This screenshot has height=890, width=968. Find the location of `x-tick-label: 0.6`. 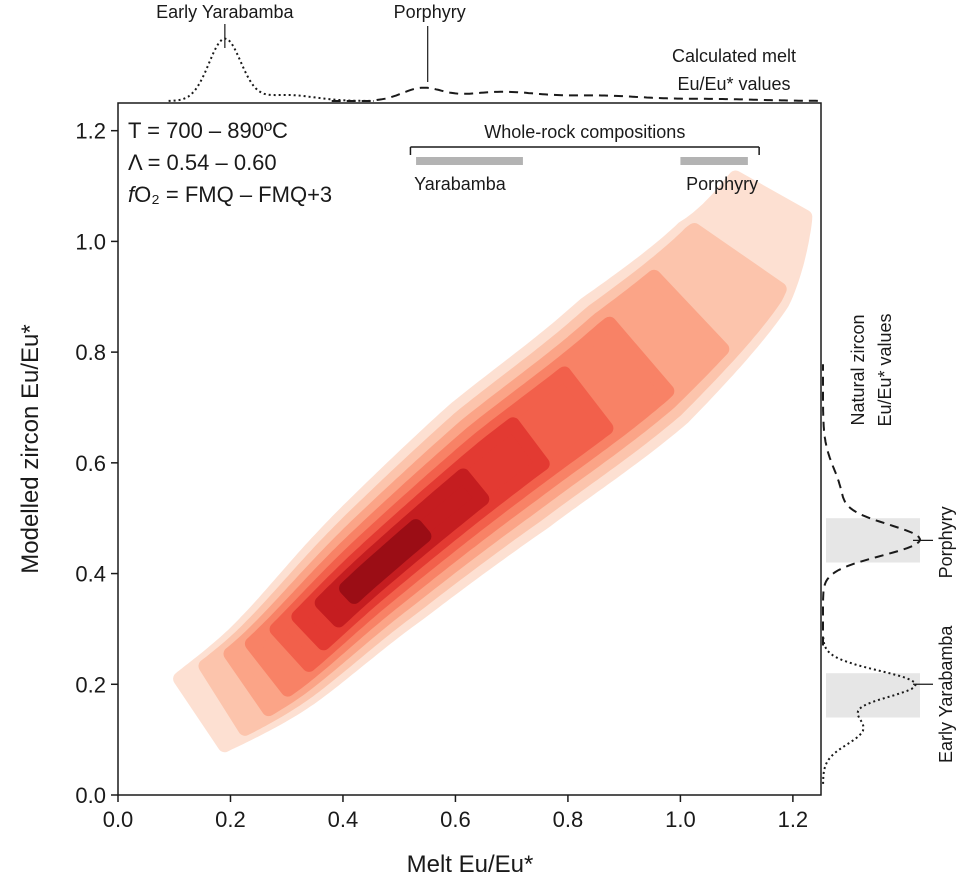

x-tick-label: 0.6 is located at coordinates (455, 819).